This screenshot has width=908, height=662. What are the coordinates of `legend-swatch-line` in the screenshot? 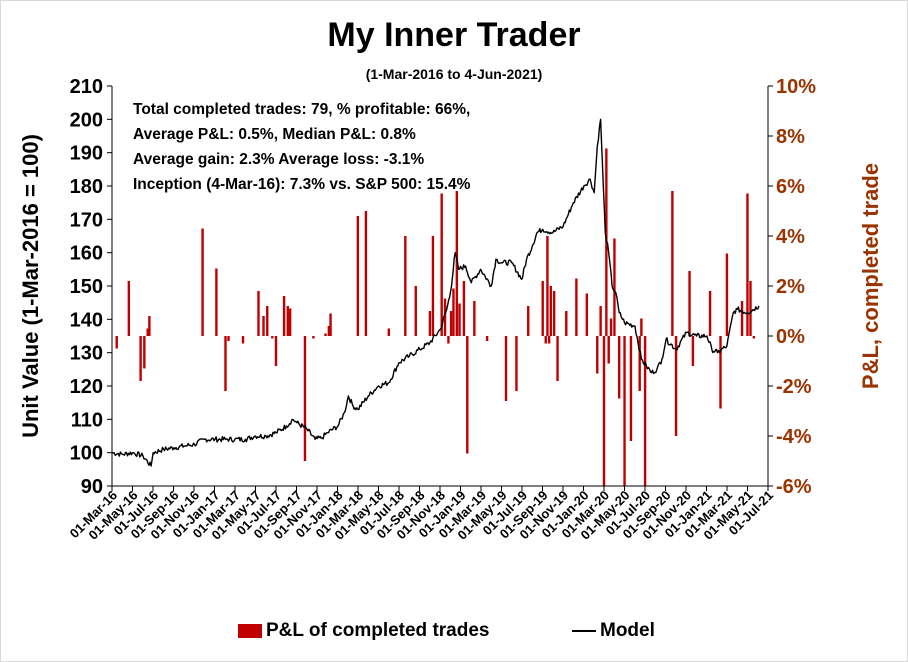 It's located at (584, 631).